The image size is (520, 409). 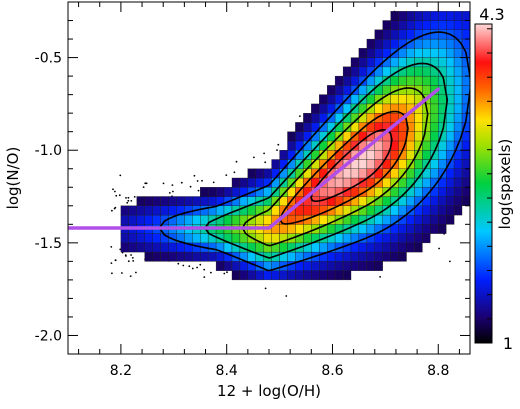 What do you see at coordinates (121, 371) in the screenshot?
I see `x-tick-label: 8.2` at bounding box center [121, 371].